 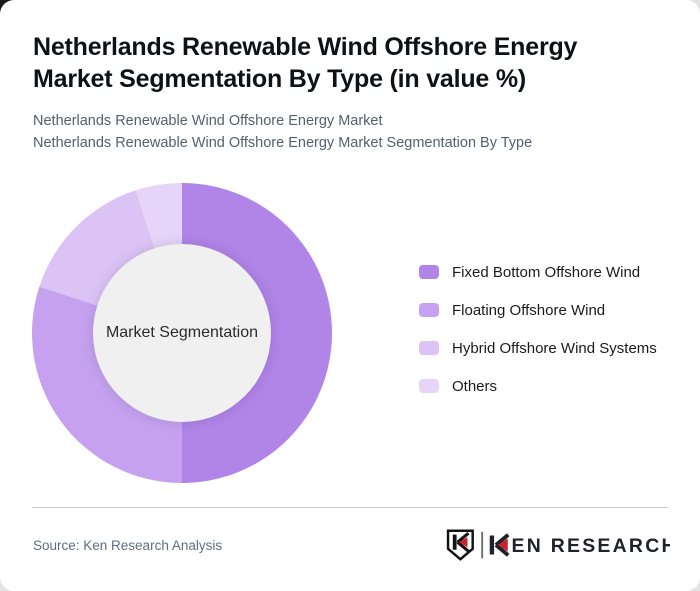 I want to click on legend-item: Floating Offshore Wind, so click(x=538, y=310).